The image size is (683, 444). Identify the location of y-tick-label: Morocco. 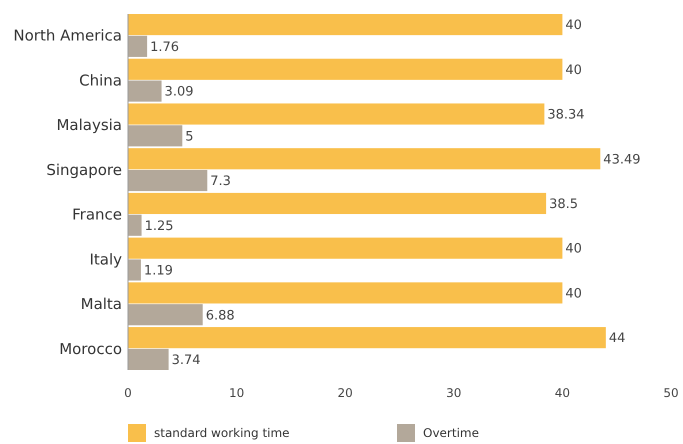
(90, 349).